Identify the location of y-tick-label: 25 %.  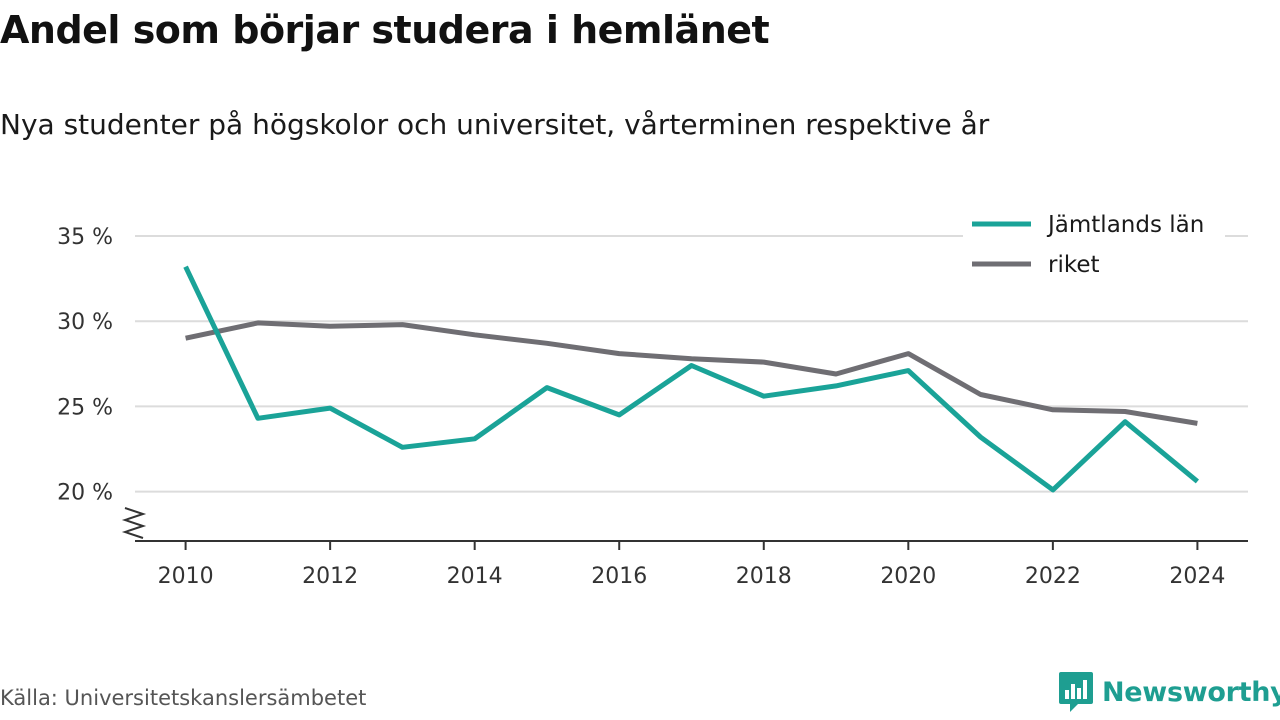
(85, 407).